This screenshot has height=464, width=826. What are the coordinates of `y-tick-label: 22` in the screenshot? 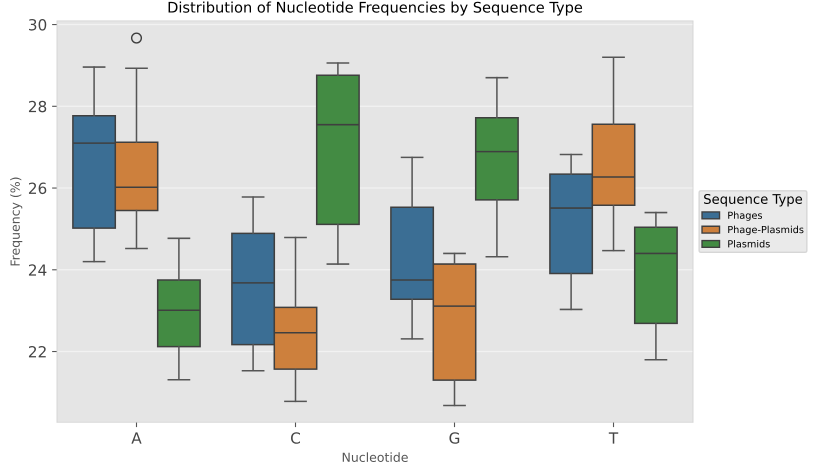 It's located at (37, 352).